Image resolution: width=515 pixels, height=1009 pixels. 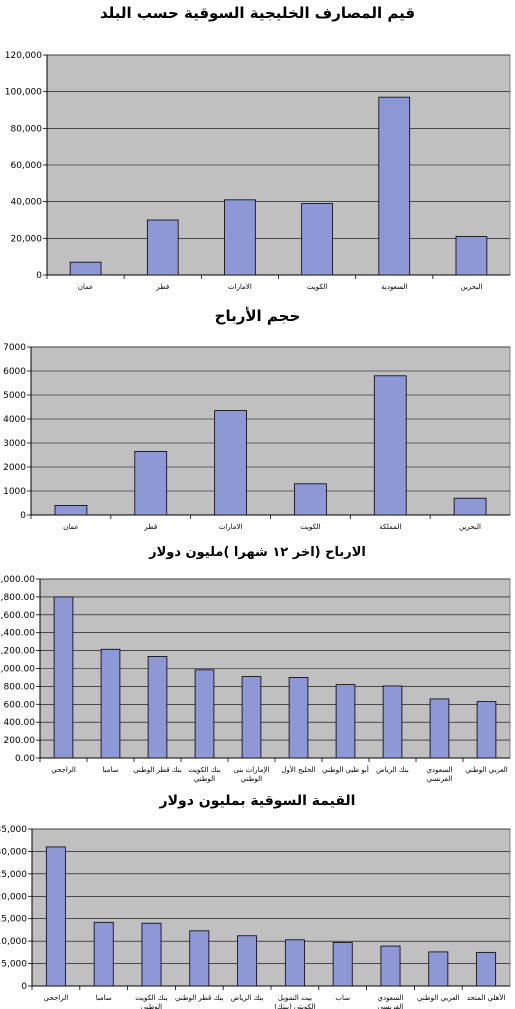 I want to click on chart-3-title: الارباح (اخر ١٢ شهرا )مليون دولار, so click(x=257, y=552).